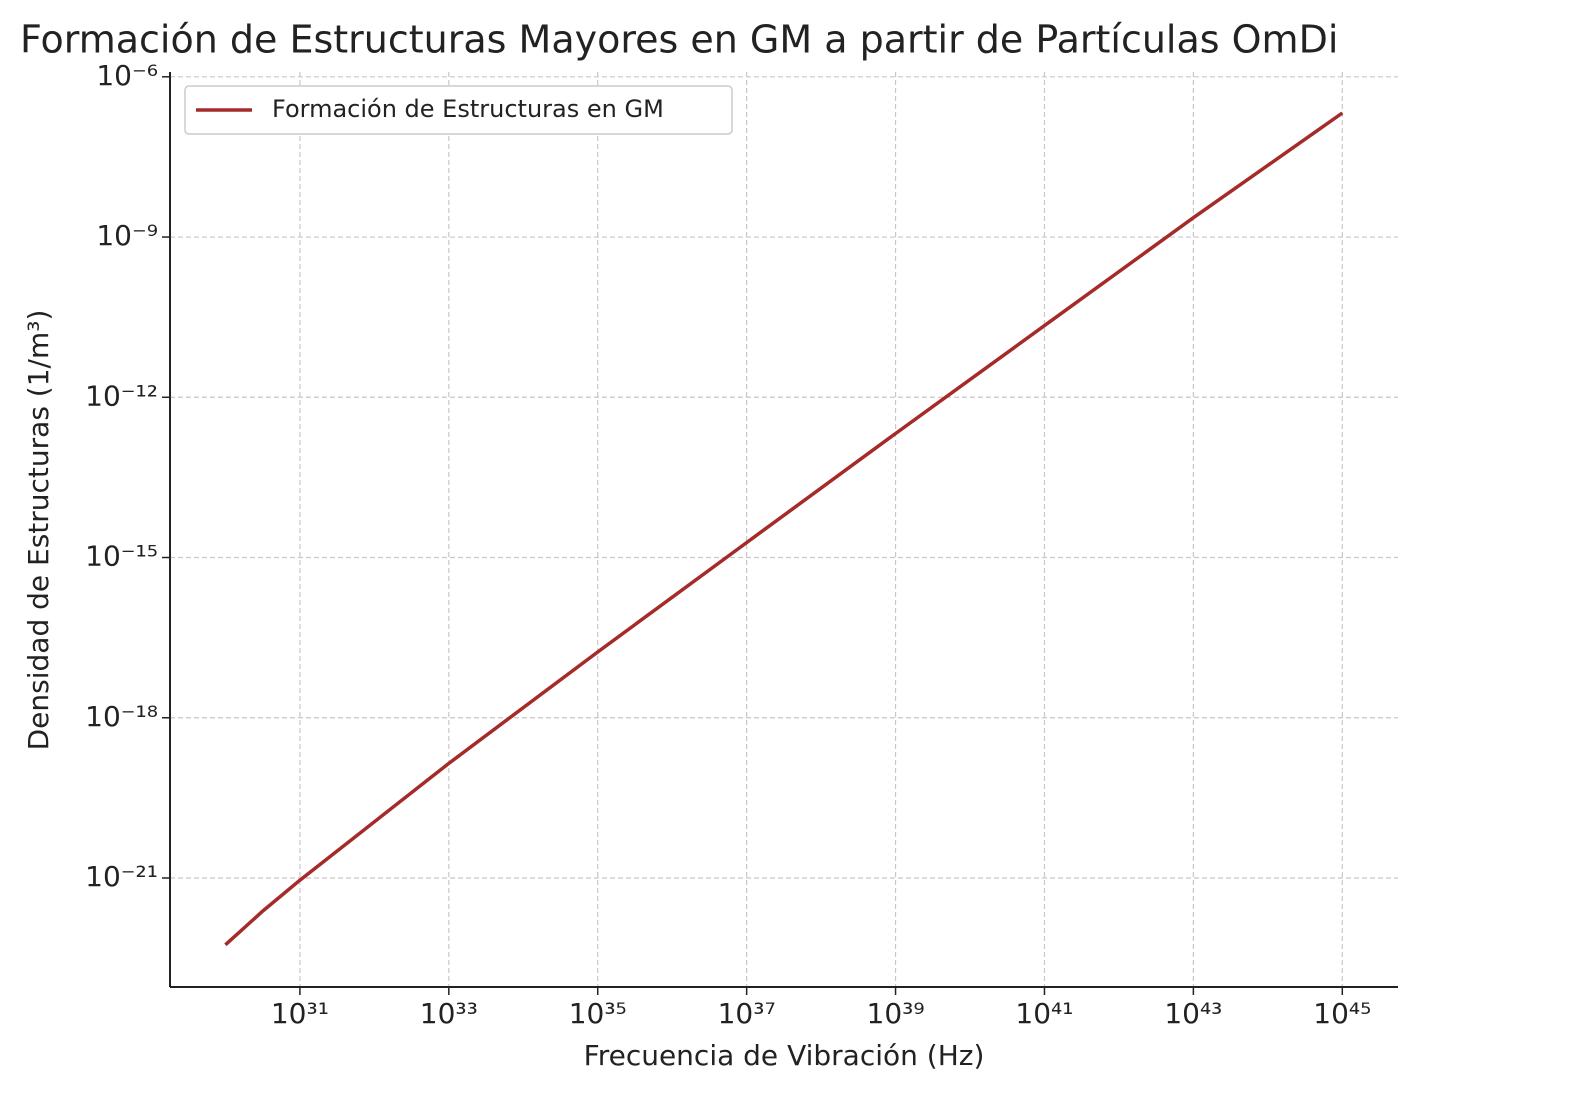  Describe the element at coordinates (1342, 1013) in the screenshot. I see `x-tick-label: 10⁴⁵` at that location.